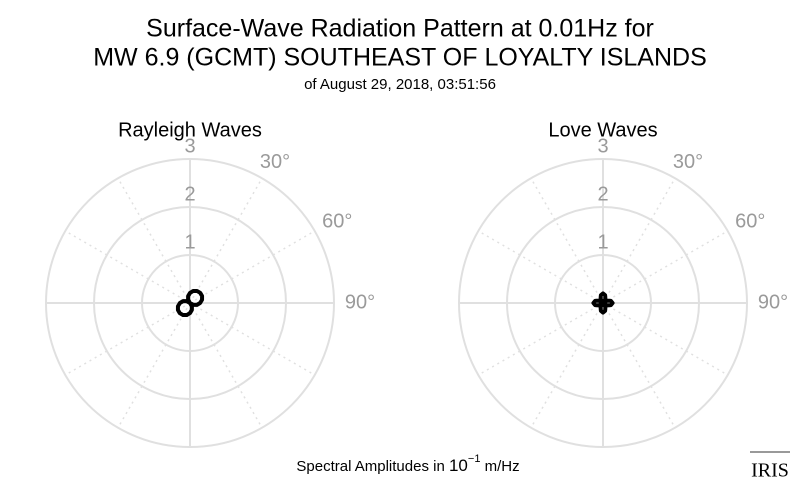 This screenshot has height=493, width=800. I want to click on footer-exponent: −1, so click(474, 459).